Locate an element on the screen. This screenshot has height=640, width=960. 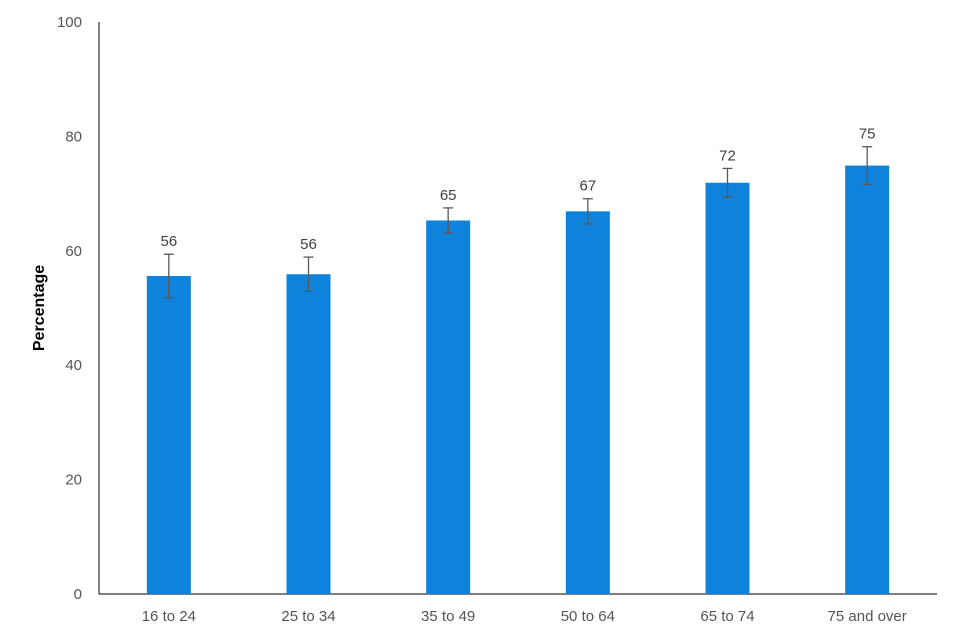
y-tick-label: 20 is located at coordinates (73, 480).